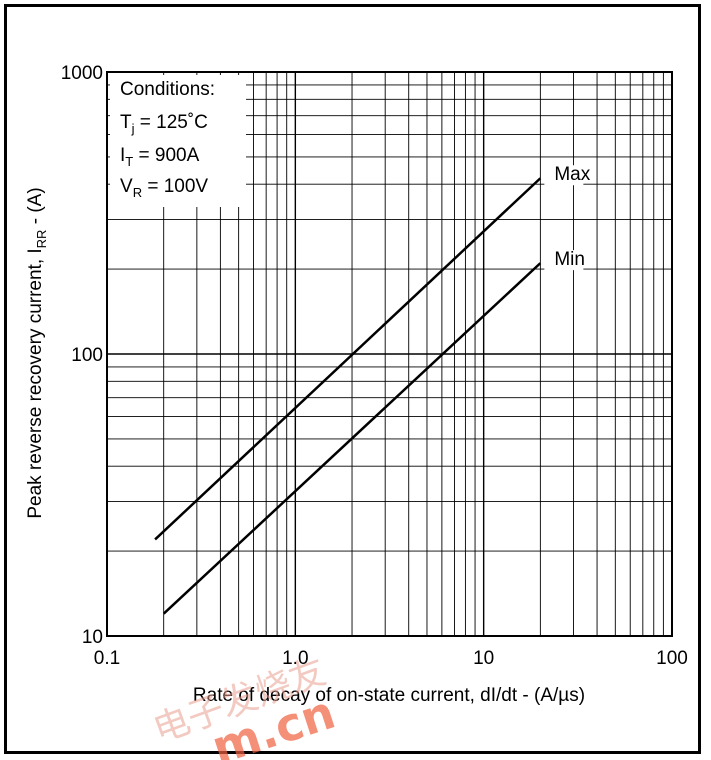 The image size is (711, 760). I want to click on x-tick-label: 1.0, so click(295, 658).